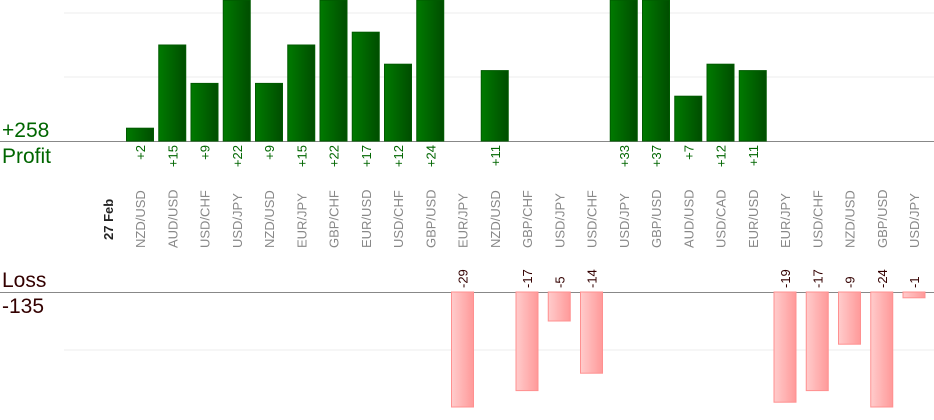 Image resolution: width=934 pixels, height=420 pixels. What do you see at coordinates (688, 152) in the screenshot?
I see `profit-value-label: +7` at bounding box center [688, 152].